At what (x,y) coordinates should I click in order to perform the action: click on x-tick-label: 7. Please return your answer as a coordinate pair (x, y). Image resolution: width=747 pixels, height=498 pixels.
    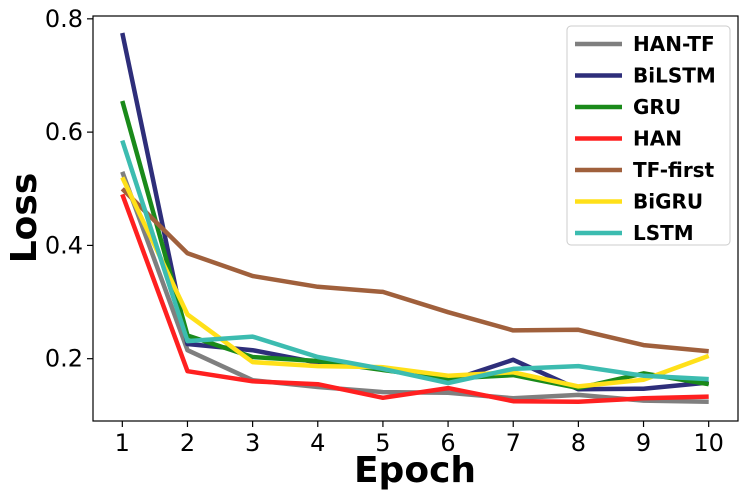
    Looking at the image, I should click on (513, 443).